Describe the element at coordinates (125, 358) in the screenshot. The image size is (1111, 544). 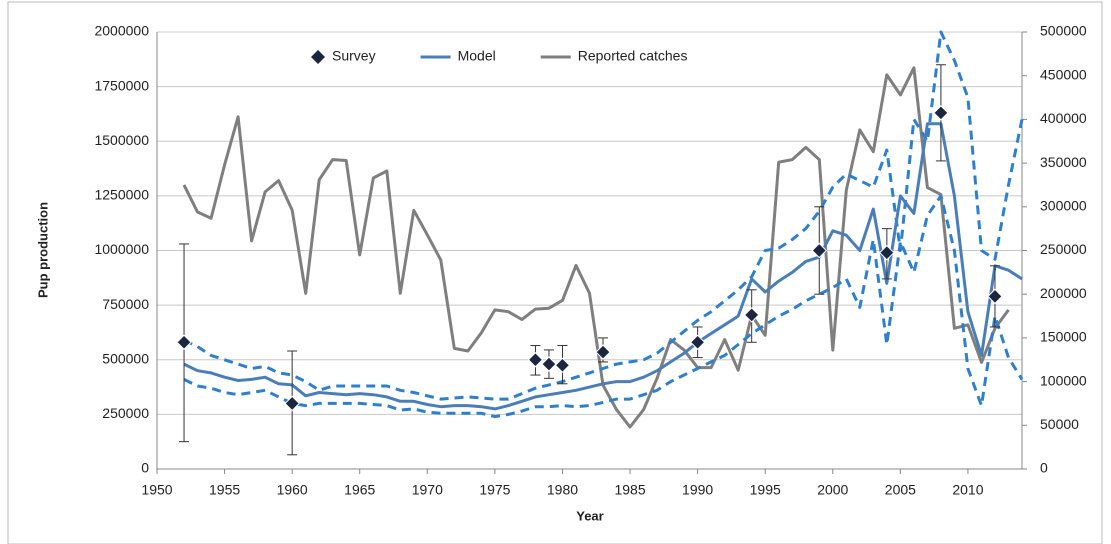
I see `y-tick-label: 500000` at that location.